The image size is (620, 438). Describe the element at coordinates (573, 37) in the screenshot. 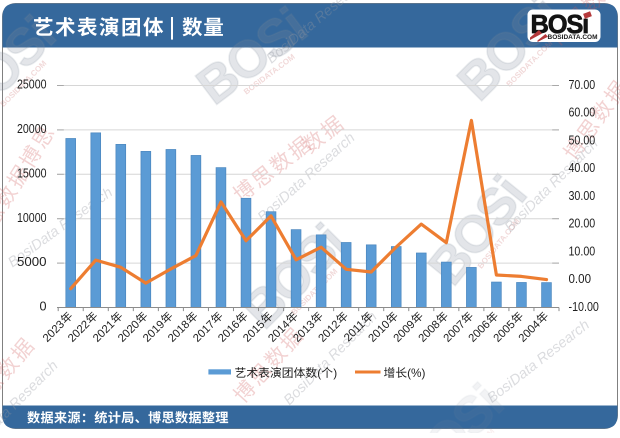

I see `svg-text: BOSIDATA.COM` at that location.